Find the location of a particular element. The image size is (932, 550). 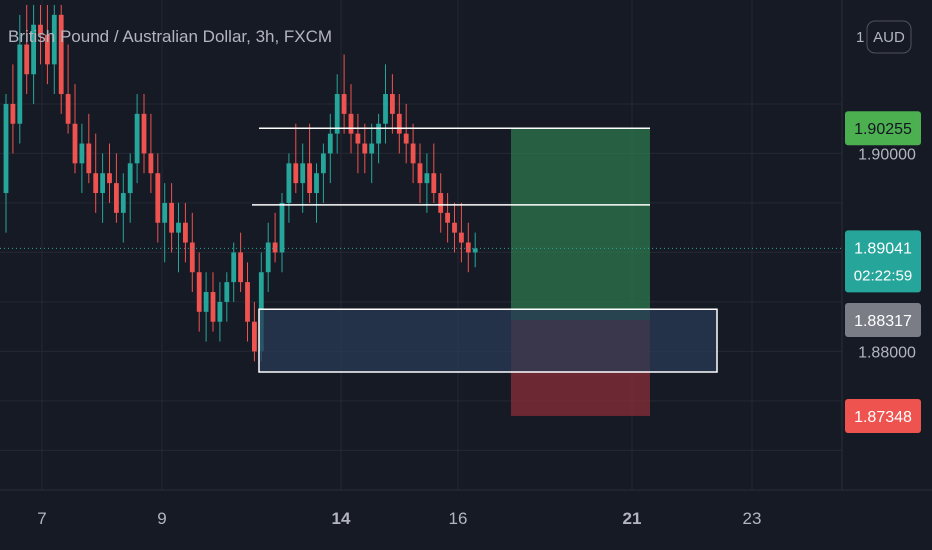

currency-label: AUD is located at coordinates (889, 37).